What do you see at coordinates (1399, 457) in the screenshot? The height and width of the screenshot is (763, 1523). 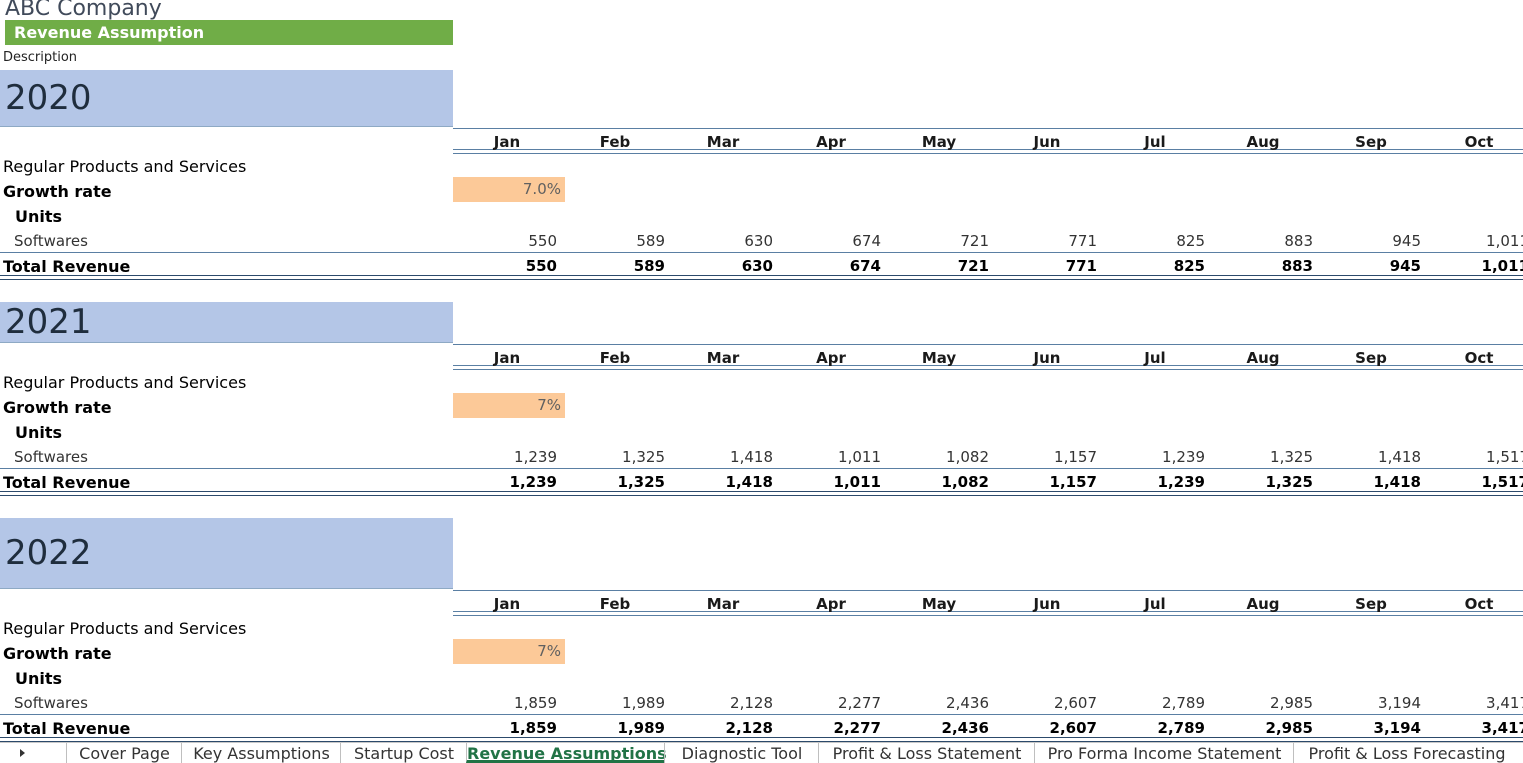 I see `softwares-cell: 1,418` at bounding box center [1399, 457].